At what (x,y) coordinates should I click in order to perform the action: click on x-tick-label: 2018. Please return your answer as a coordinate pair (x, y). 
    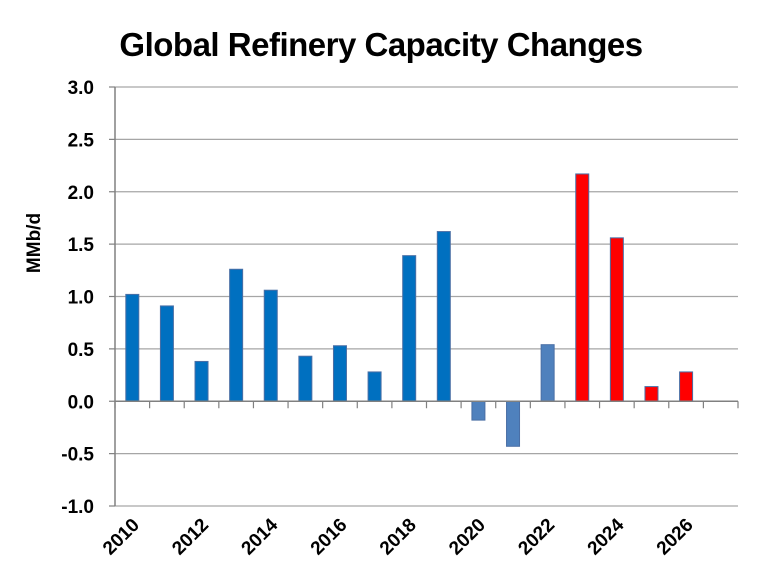
    Looking at the image, I should click on (398, 537).